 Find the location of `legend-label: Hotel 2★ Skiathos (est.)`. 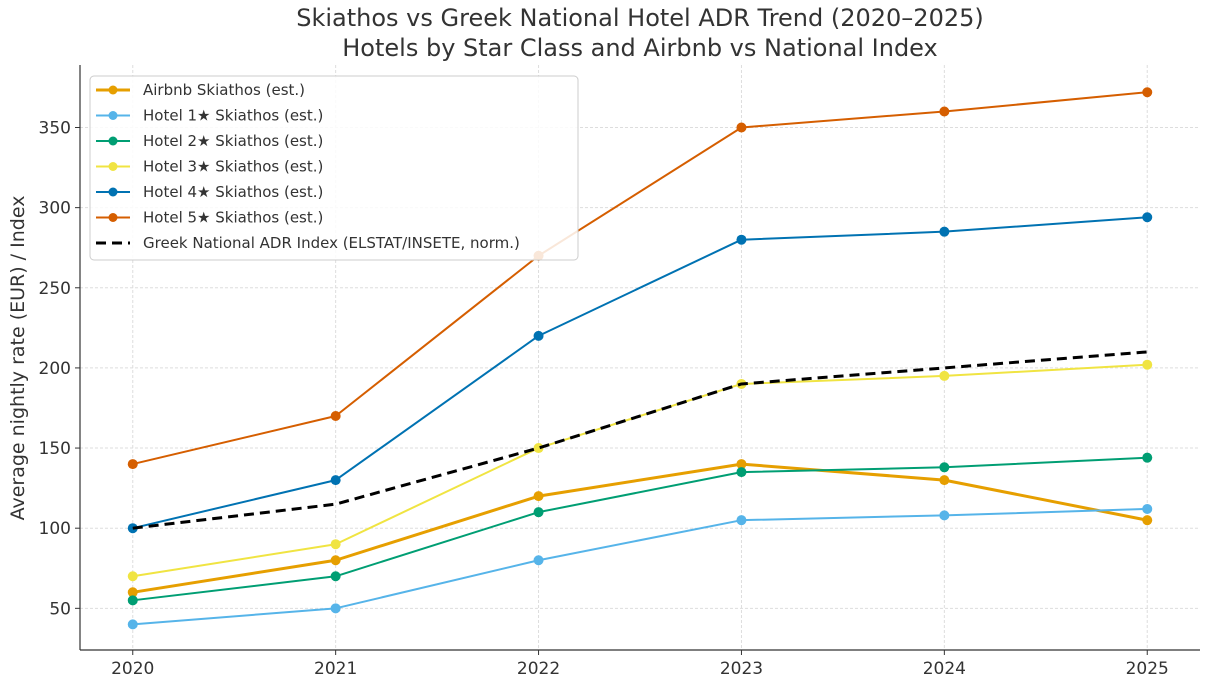

legend-label: Hotel 2★ Skiathos (est.) is located at coordinates (233, 141).